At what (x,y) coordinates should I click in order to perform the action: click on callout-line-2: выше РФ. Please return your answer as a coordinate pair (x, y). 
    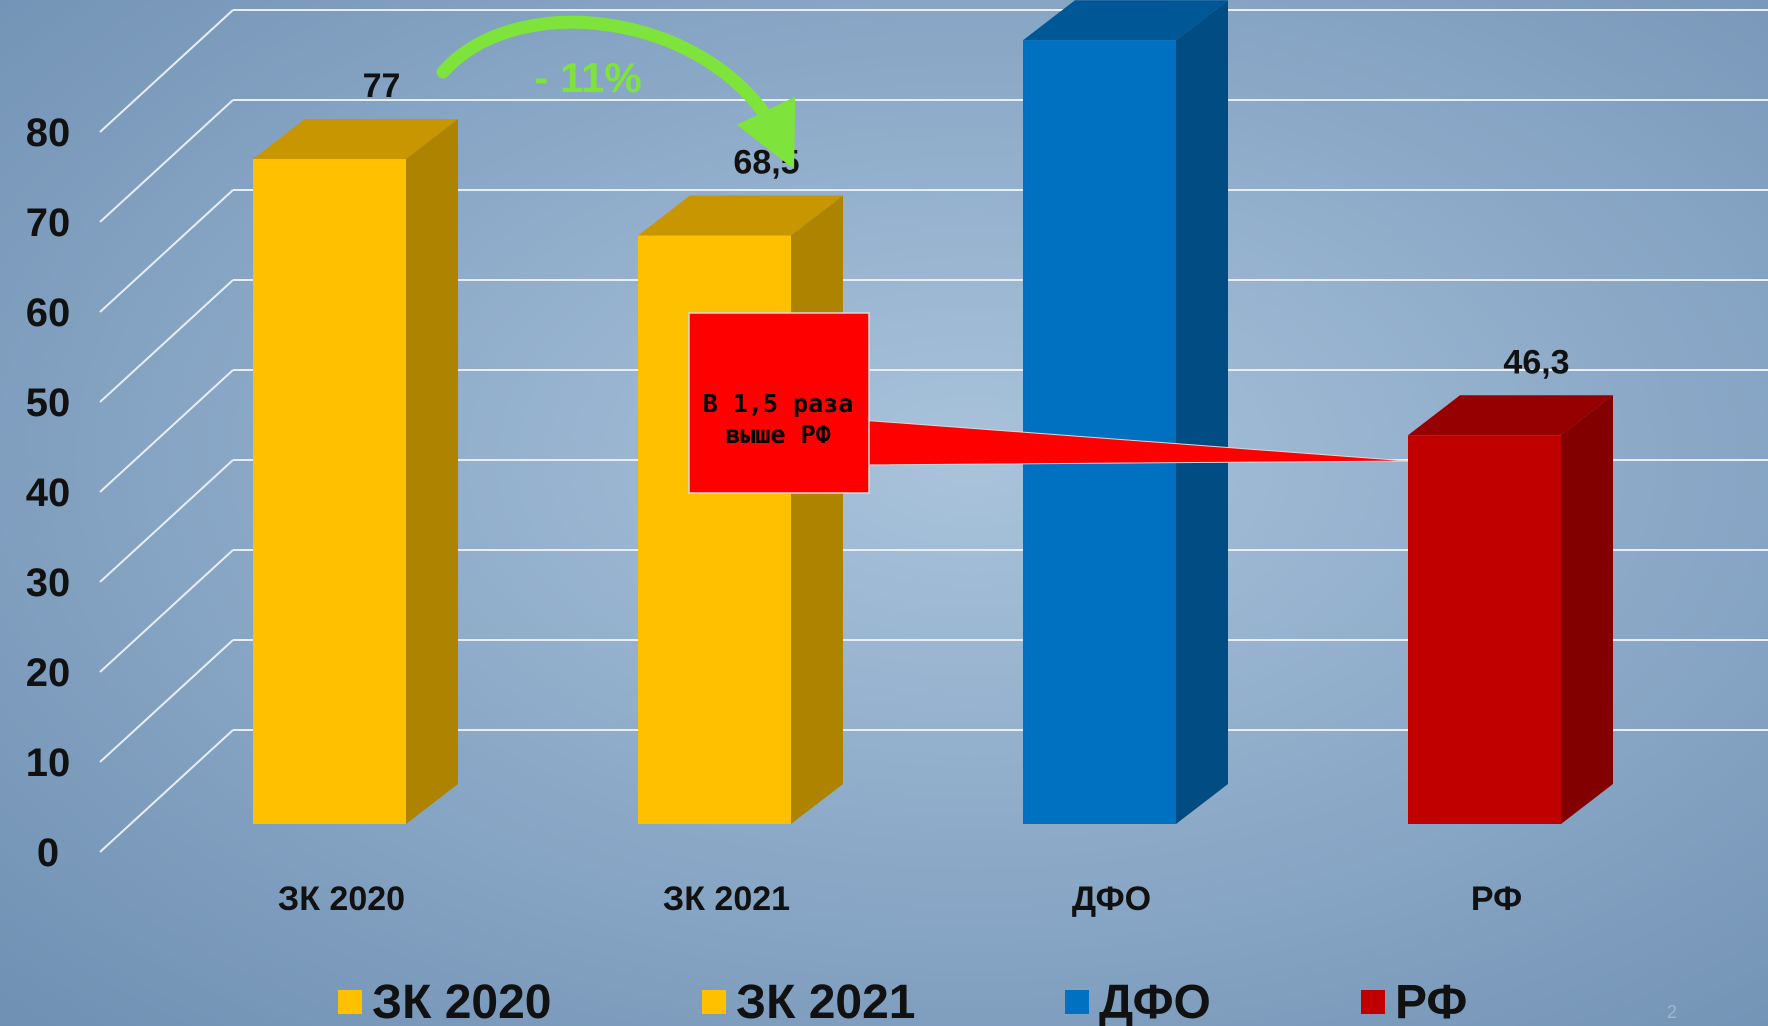
    Looking at the image, I should click on (777, 434).